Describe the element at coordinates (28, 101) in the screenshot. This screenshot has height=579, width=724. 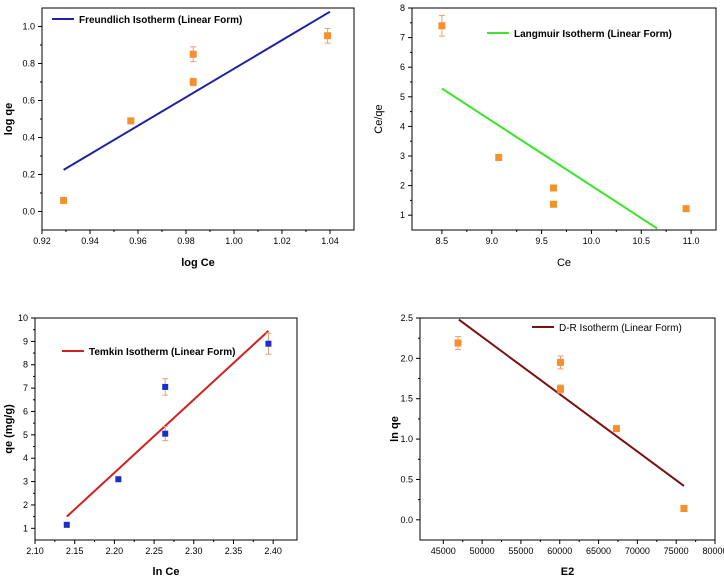
I see `y-tick-label: 0.6` at that location.